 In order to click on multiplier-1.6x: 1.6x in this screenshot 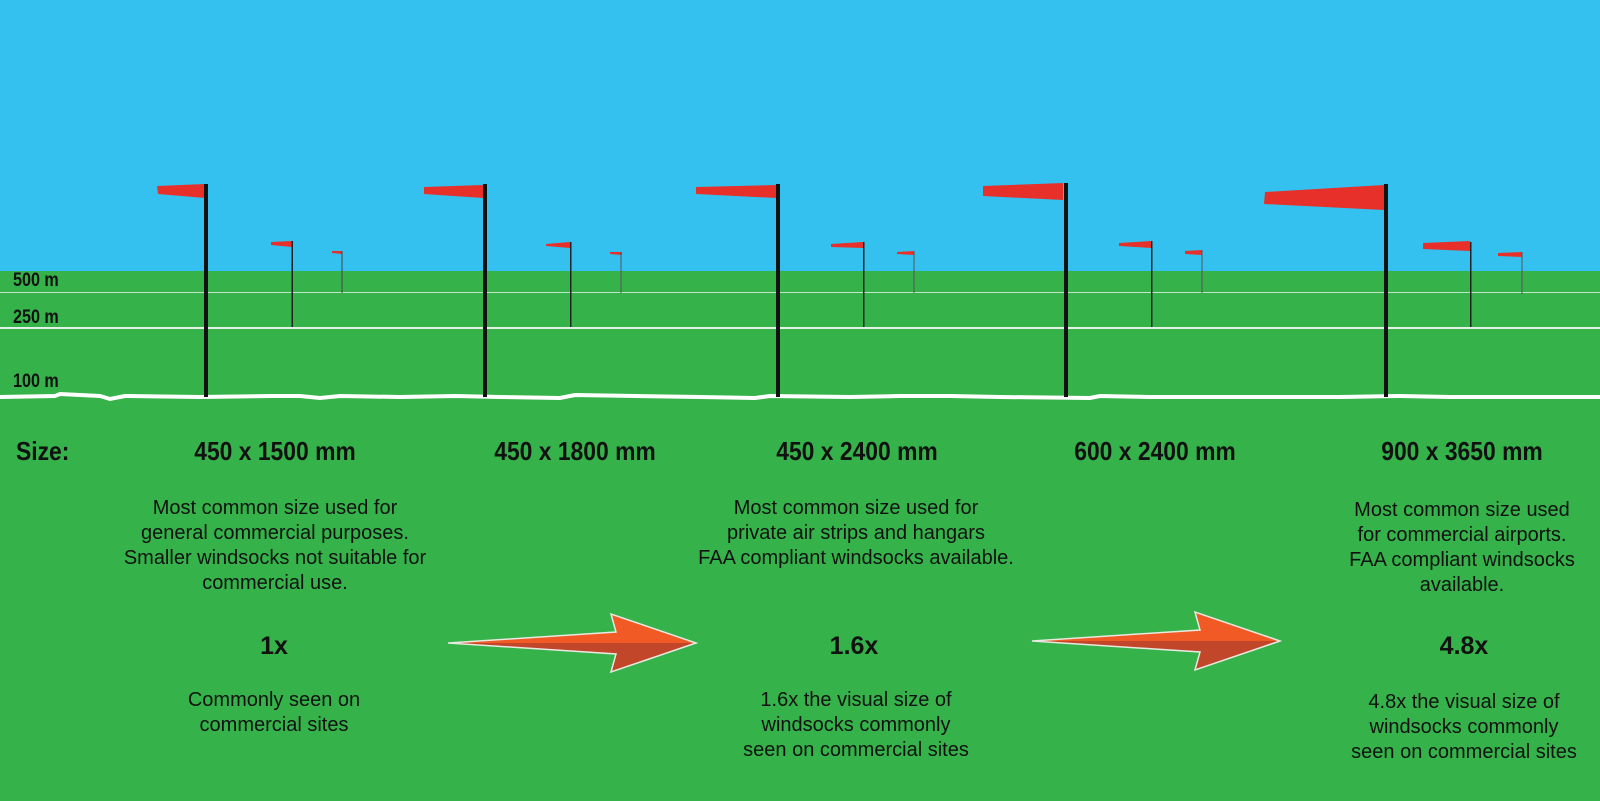, I will do `click(854, 646)`.